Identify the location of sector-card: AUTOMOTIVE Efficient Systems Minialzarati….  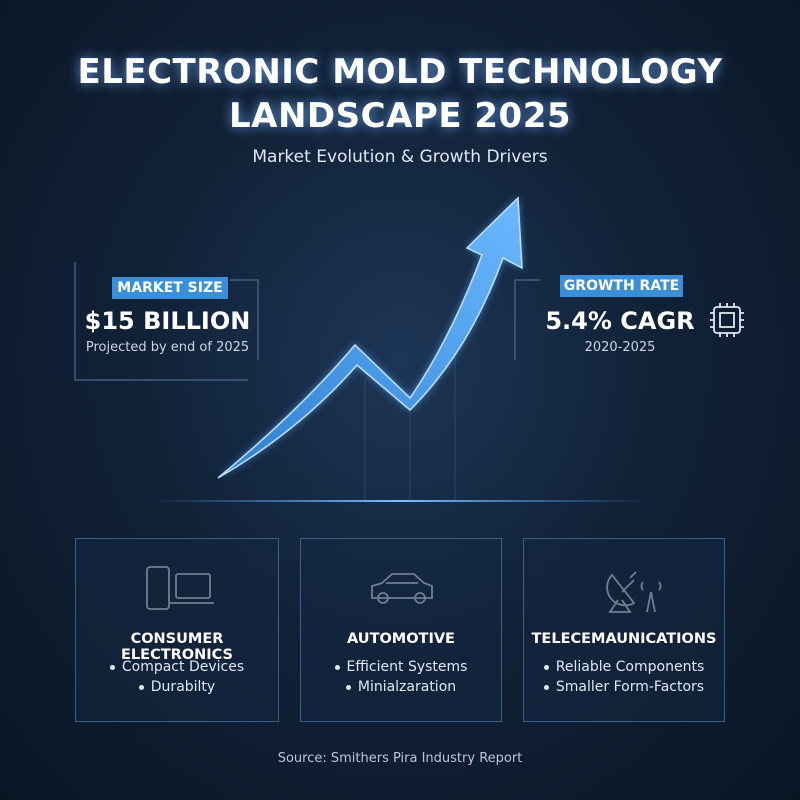
(401, 630).